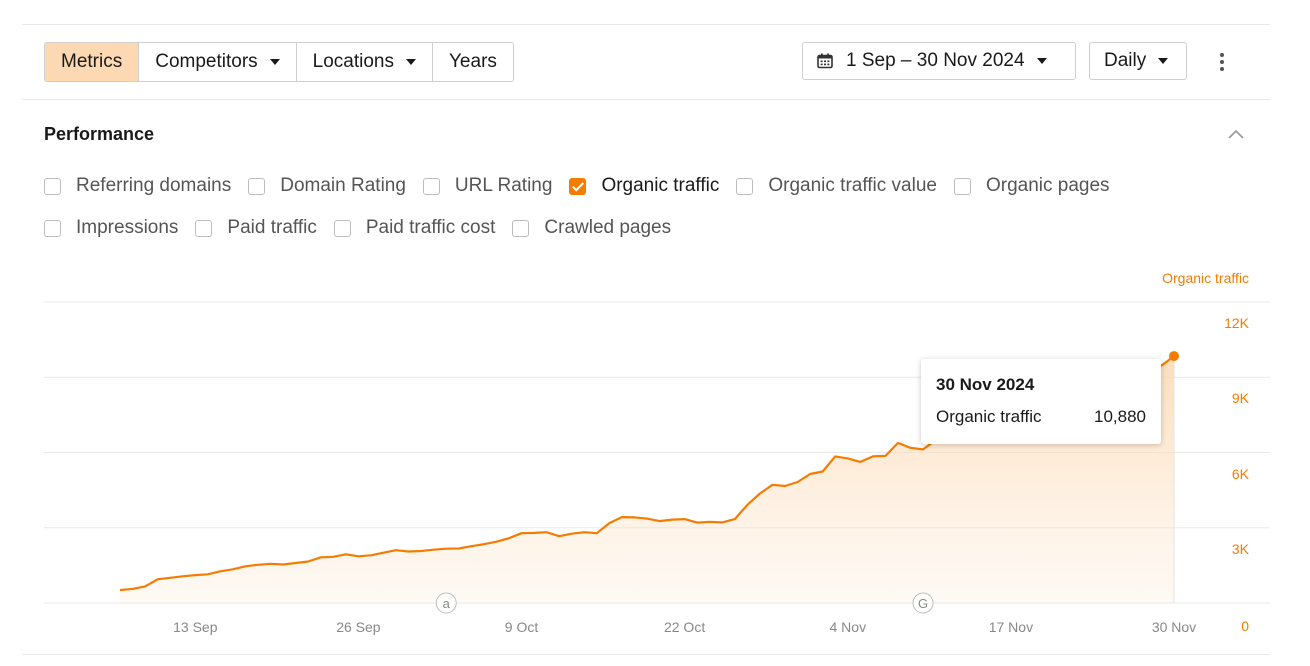 The image size is (1310, 666). I want to click on metric-label: Referring domains, so click(154, 185).